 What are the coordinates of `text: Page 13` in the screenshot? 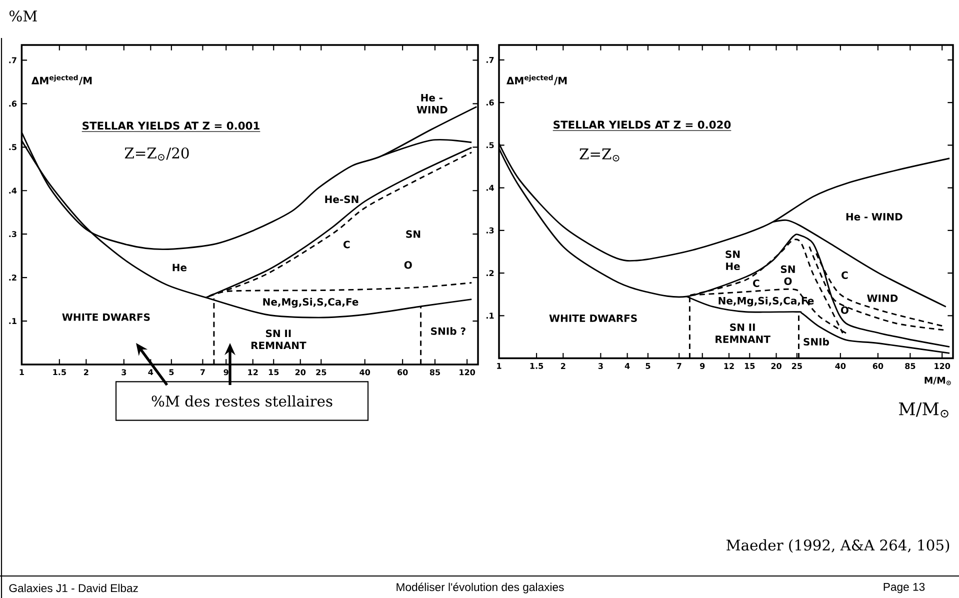 It's located at (904, 588).